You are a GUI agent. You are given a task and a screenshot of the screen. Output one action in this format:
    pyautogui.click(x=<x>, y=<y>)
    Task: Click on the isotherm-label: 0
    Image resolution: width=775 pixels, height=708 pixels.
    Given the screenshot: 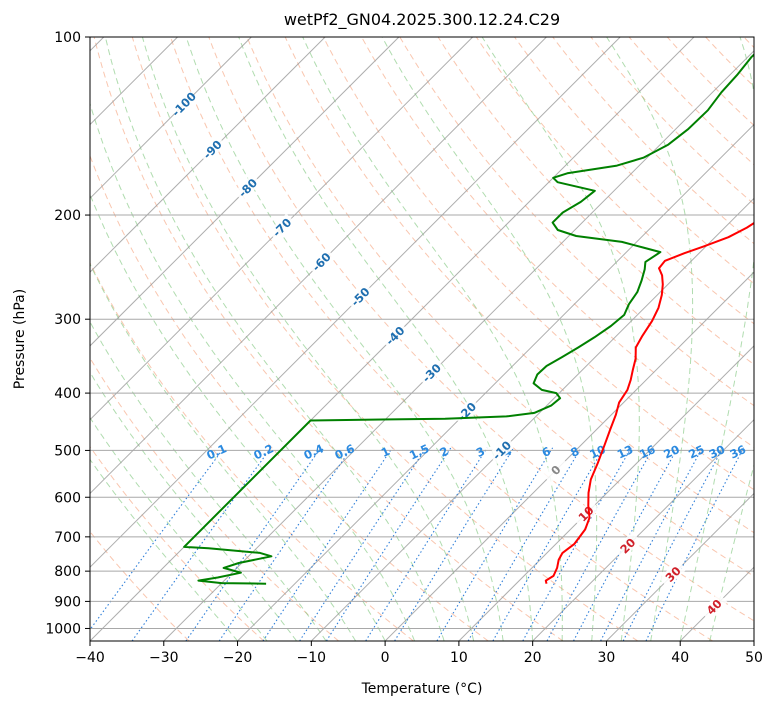 What is the action you would take?
    pyautogui.click(x=555, y=470)
    